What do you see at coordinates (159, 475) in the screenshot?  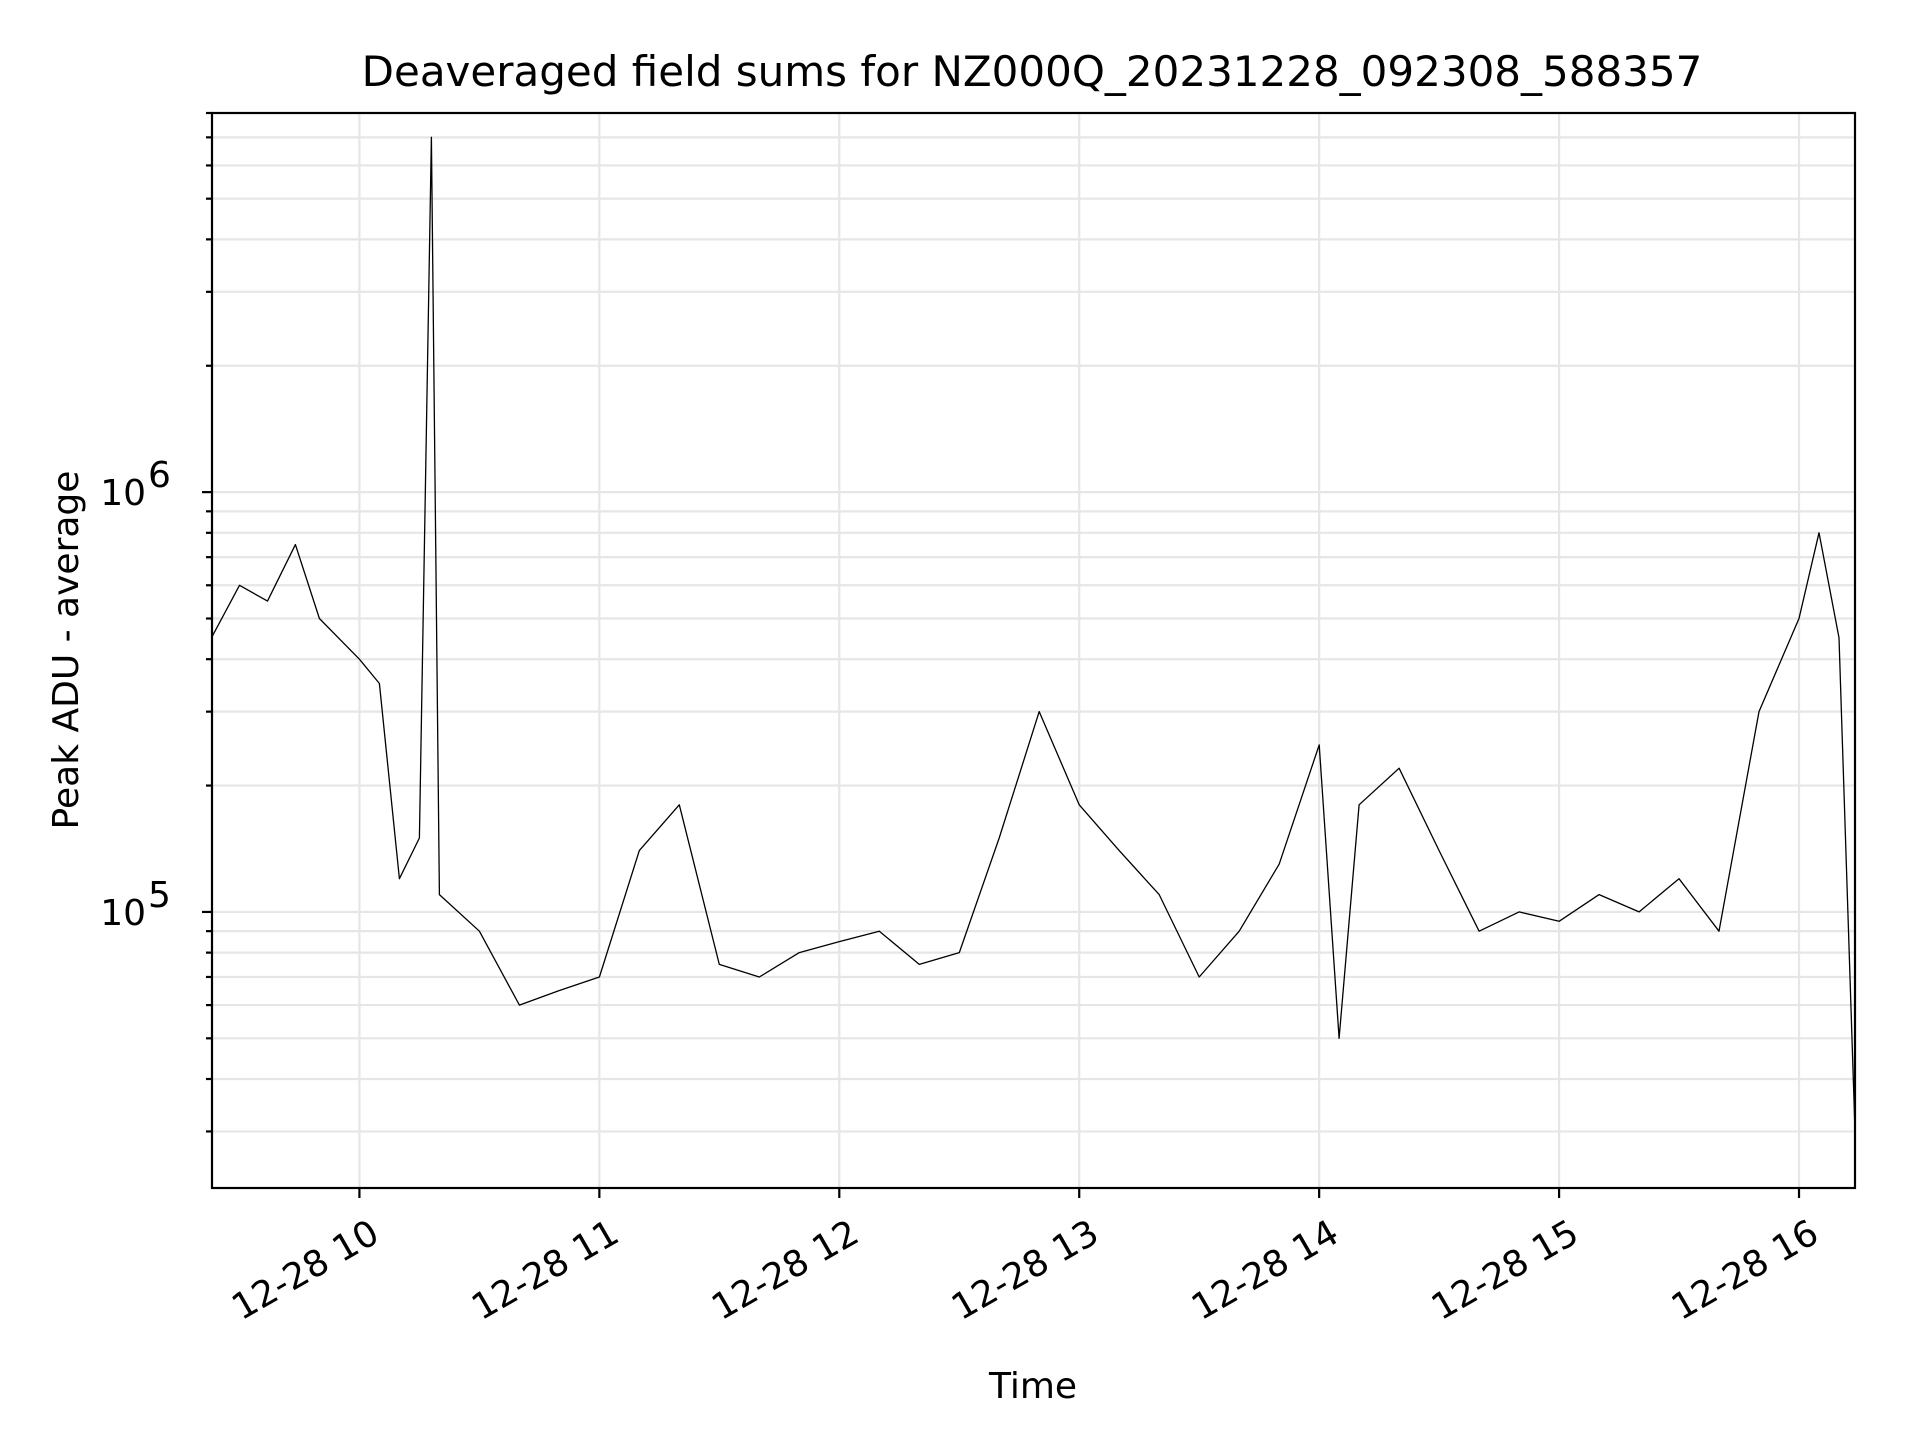 I see `y-tick-exponent: 6` at bounding box center [159, 475].